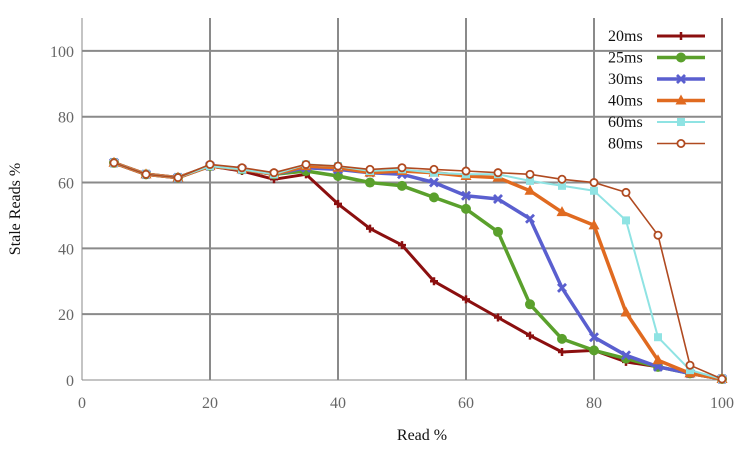 Image resolution: width=750 pixels, height=450 pixels. I want to click on y-tick-label: 20, so click(66, 315).